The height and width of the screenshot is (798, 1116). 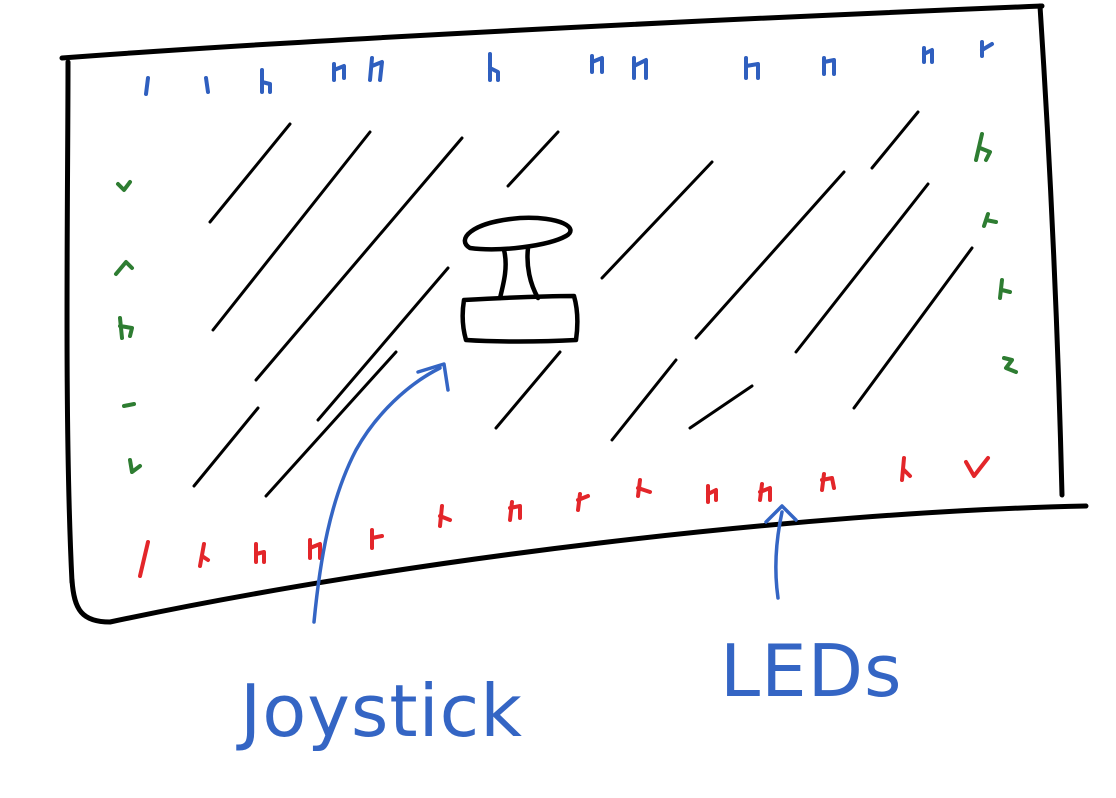 I want to click on led-row-top, so click(x=569, y=68).